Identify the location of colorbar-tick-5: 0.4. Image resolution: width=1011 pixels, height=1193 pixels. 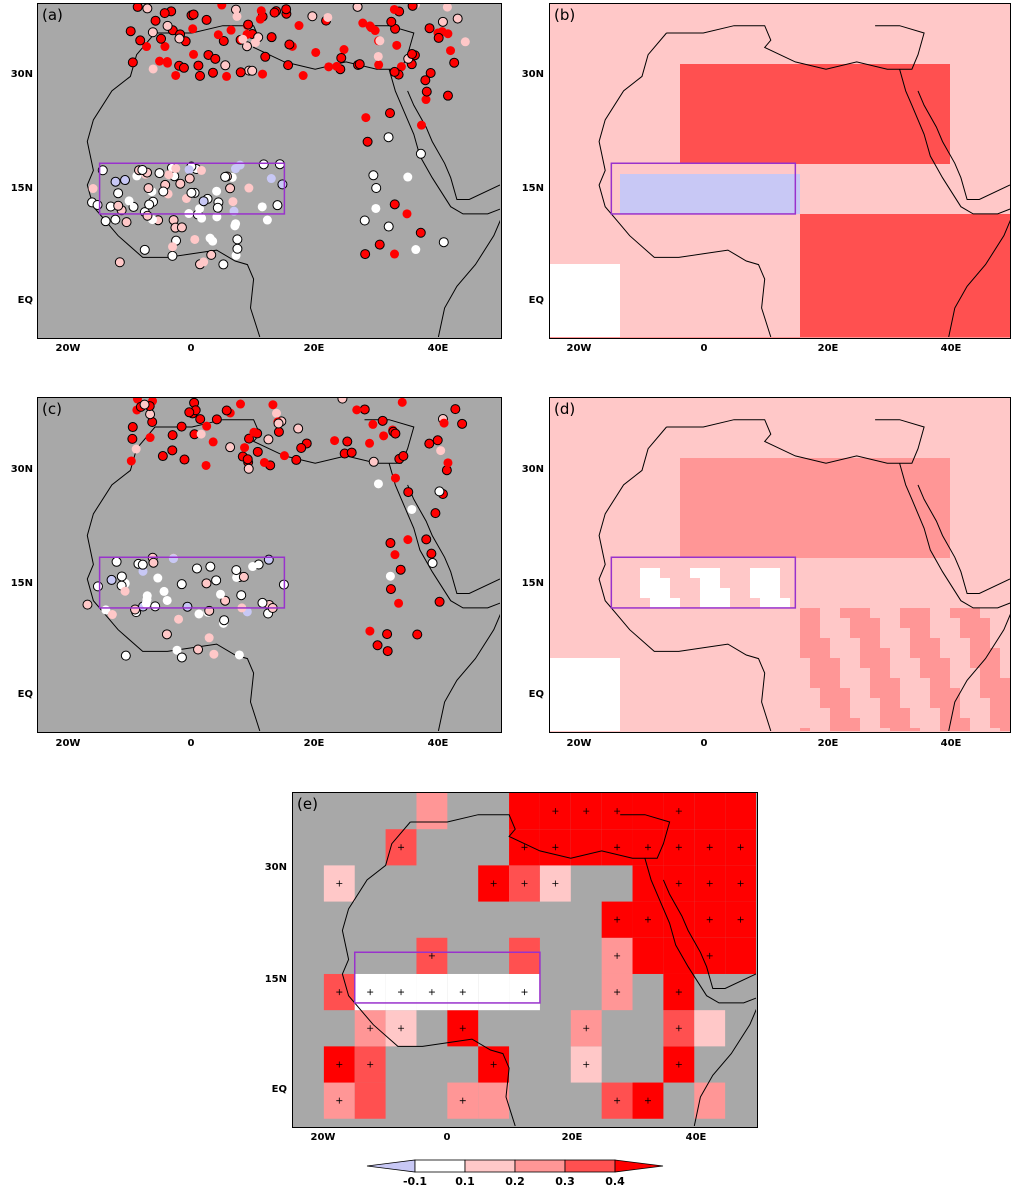
(615, 1181).